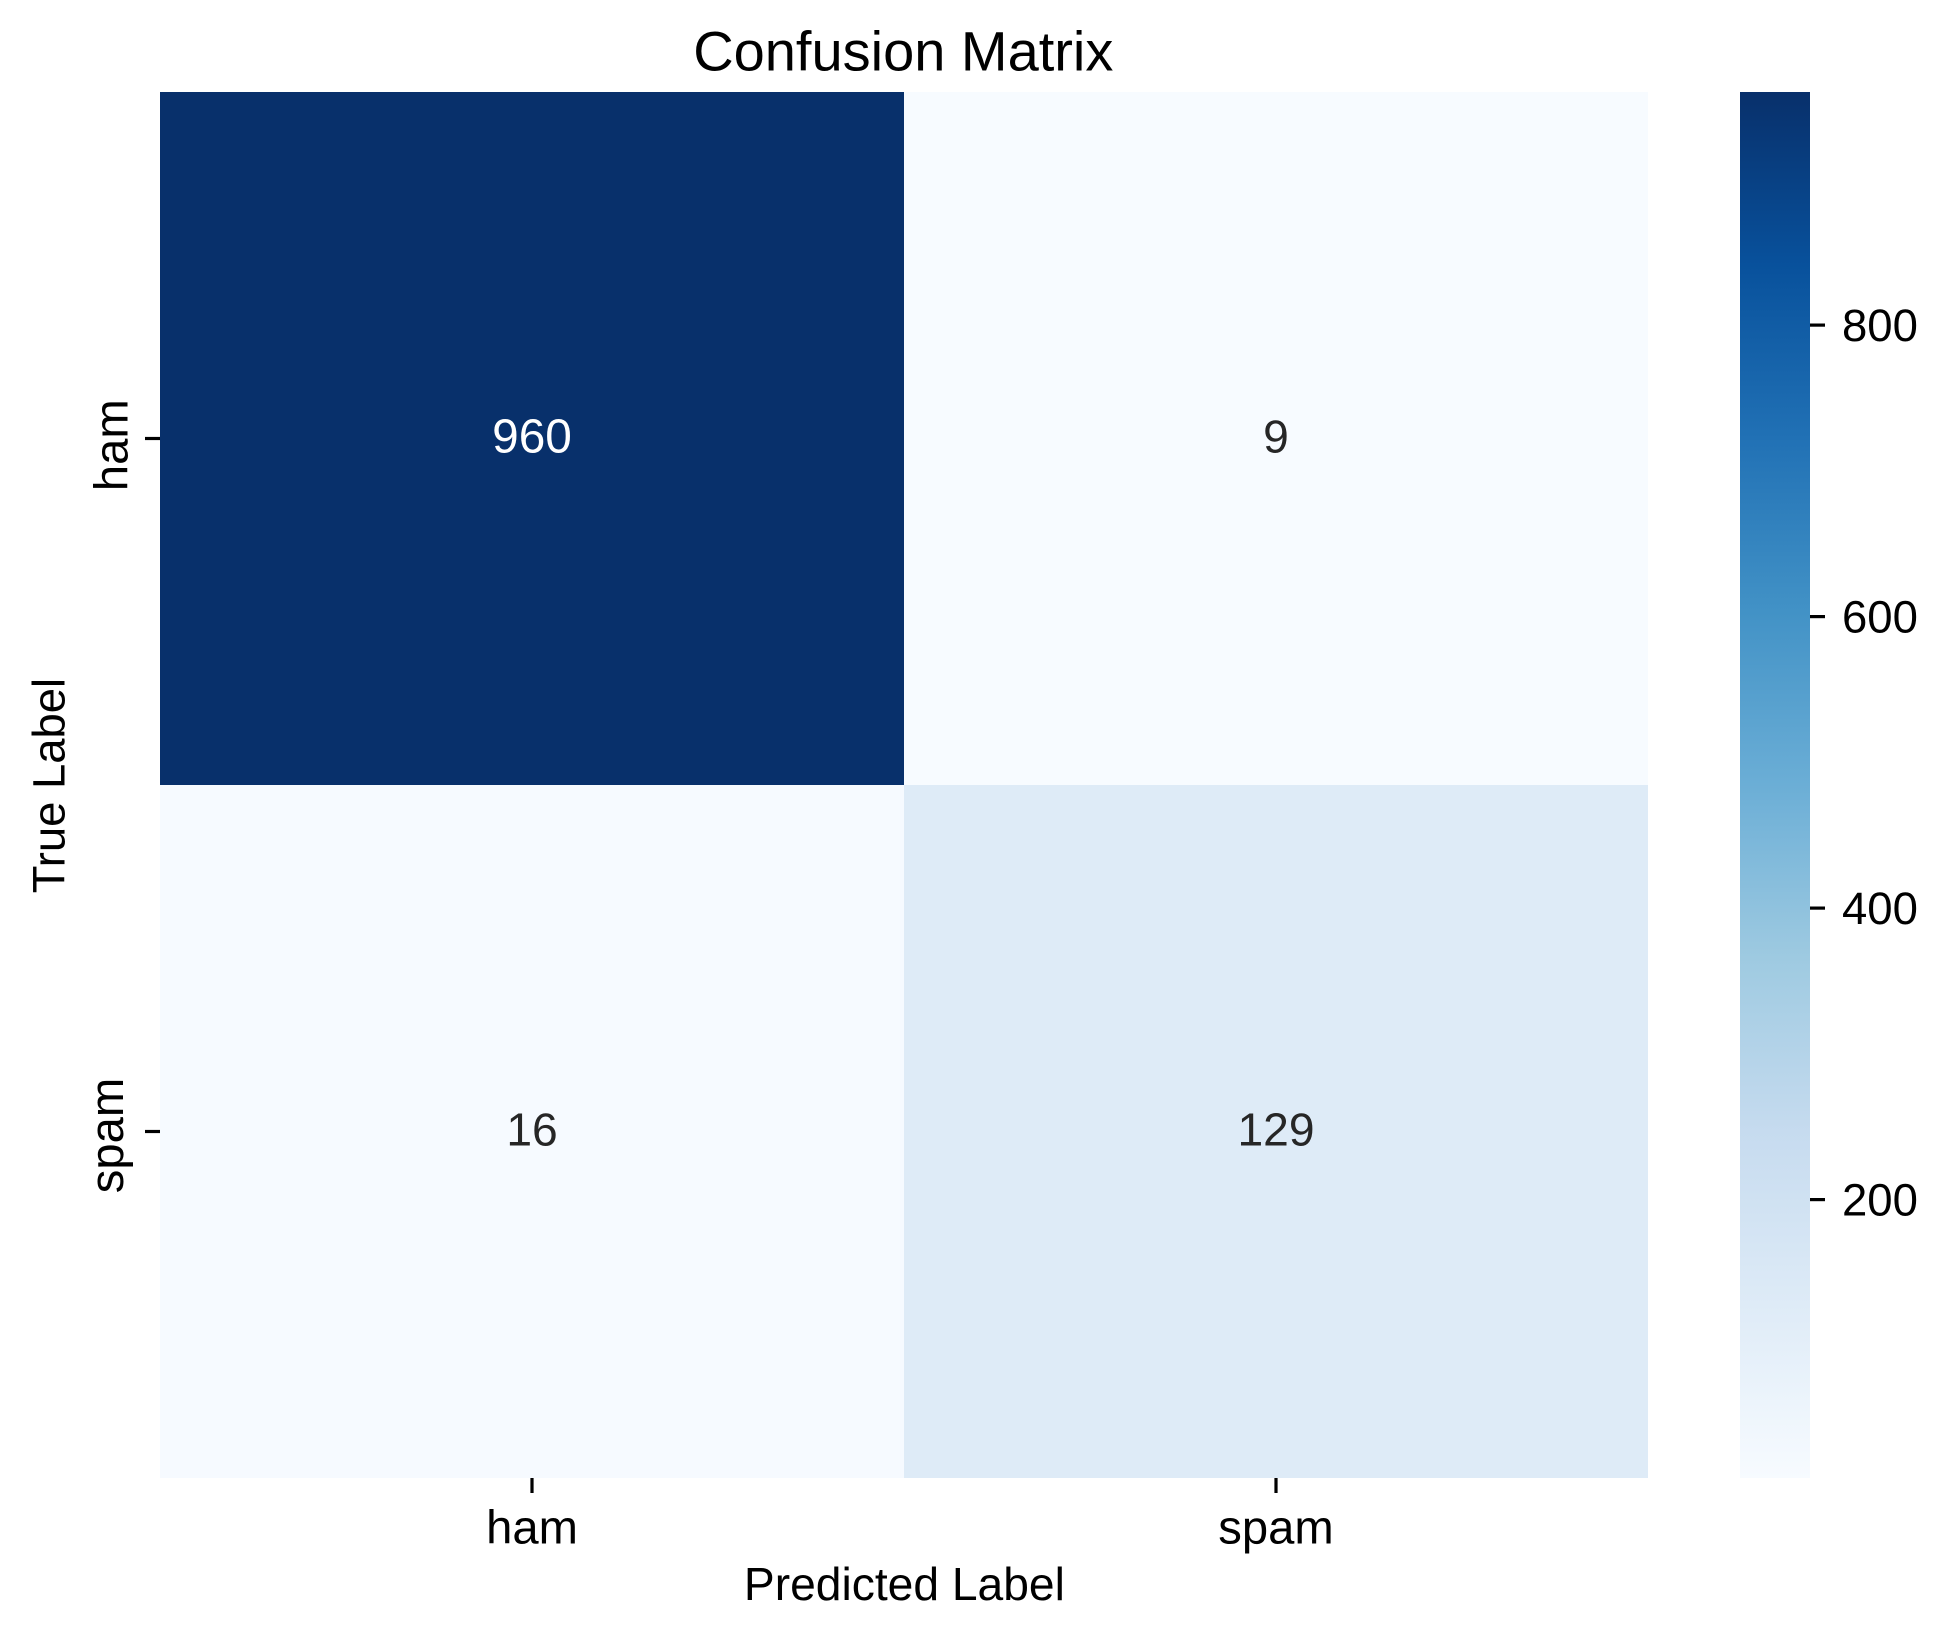 The width and height of the screenshot is (1948, 1638). Describe the element at coordinates (49, 785) in the screenshot. I see `svg-text: True Label` at that location.